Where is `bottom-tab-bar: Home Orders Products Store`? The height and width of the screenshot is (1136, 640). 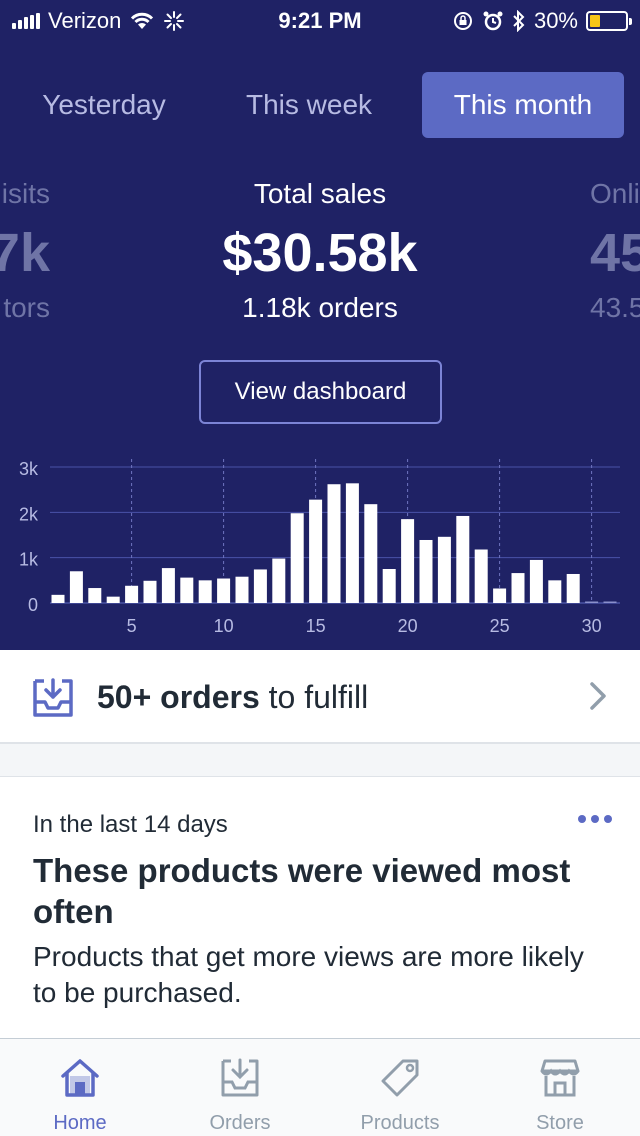
bottom-tab-bar: Home Orders Products Store is located at coordinates (320, 1087).